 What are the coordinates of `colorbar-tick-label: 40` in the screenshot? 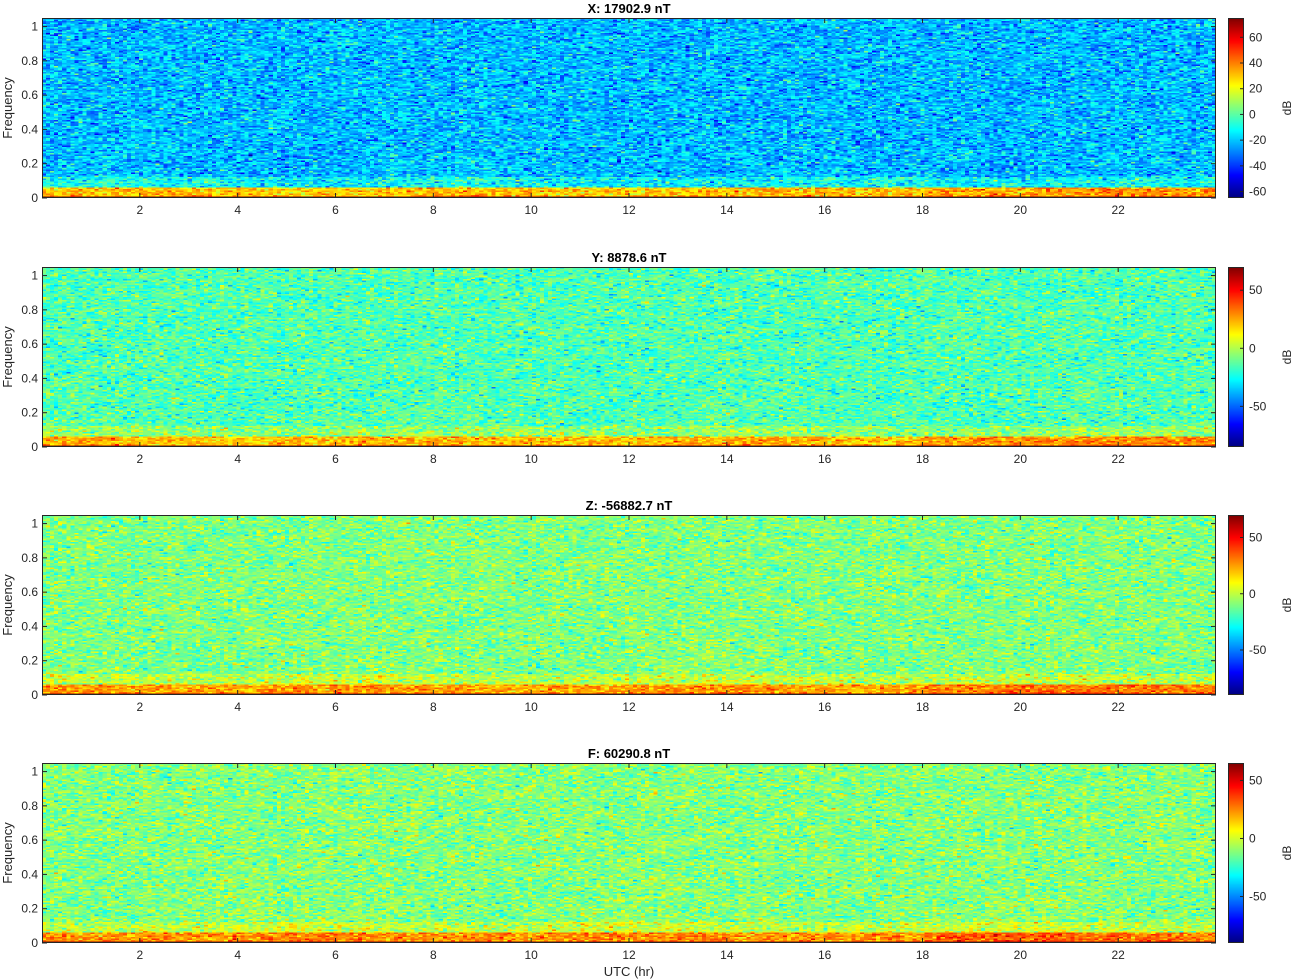 It's located at (1256, 63).